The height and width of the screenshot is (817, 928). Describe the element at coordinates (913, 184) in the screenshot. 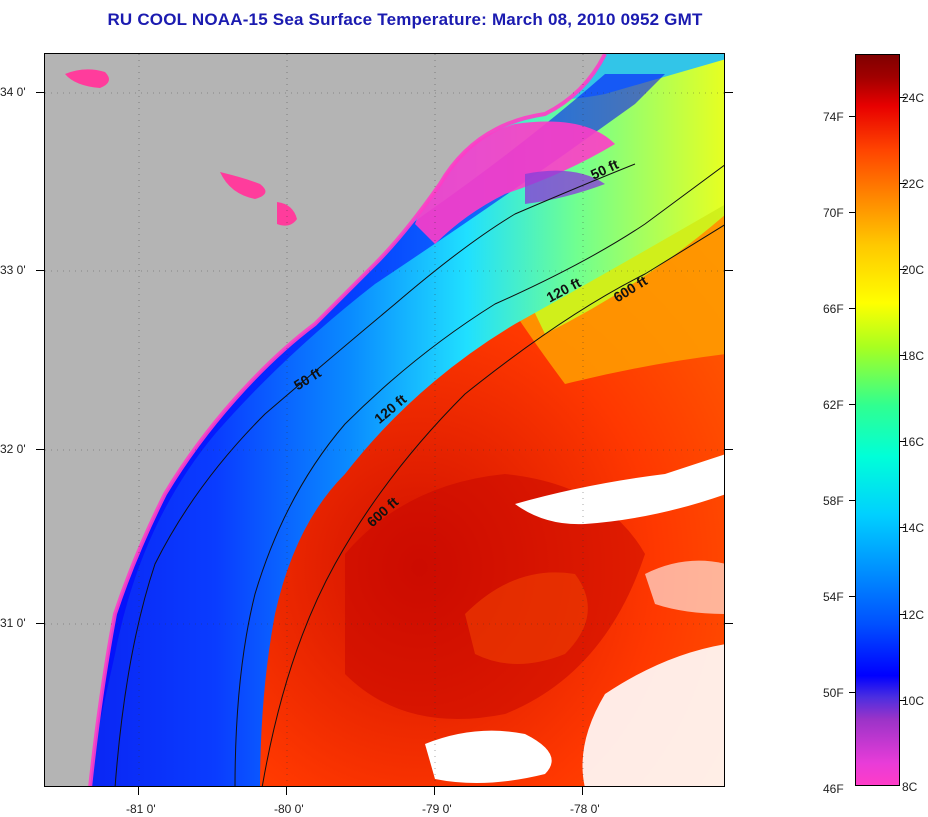

I see `colorbar-c-label: 22C` at that location.